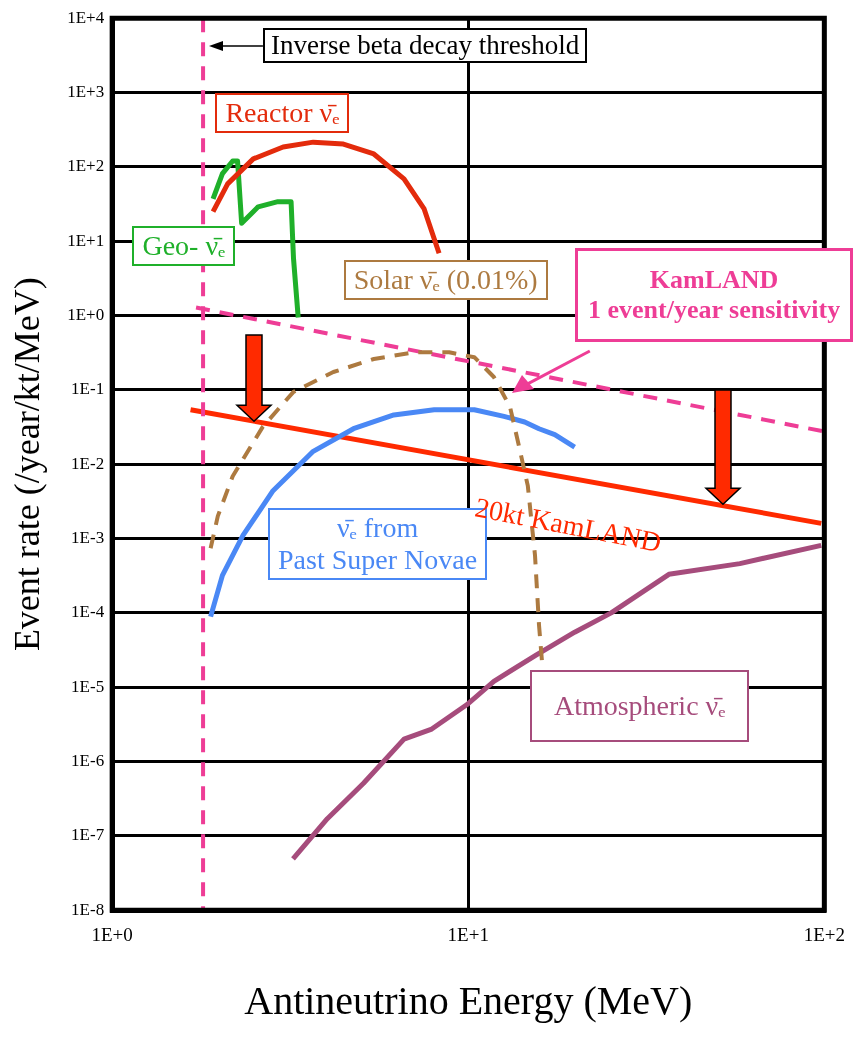 The width and height of the screenshot is (859, 1037). What do you see at coordinates (824, 934) in the screenshot?
I see `x-tick-label: 1E+2` at bounding box center [824, 934].